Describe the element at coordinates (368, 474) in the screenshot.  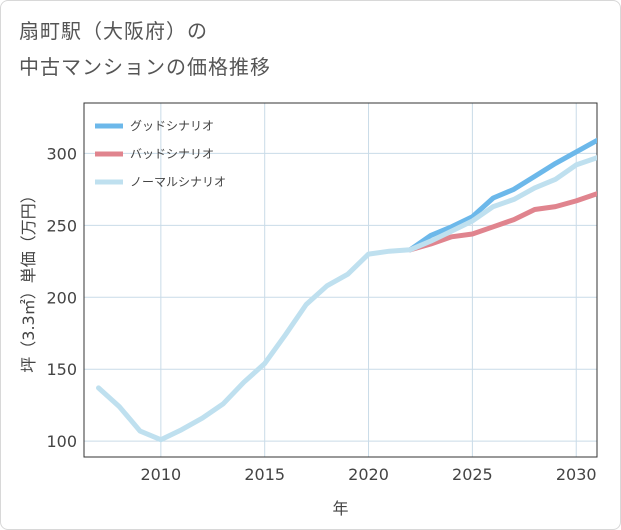
I see `x-tick-label: 2020` at that location.